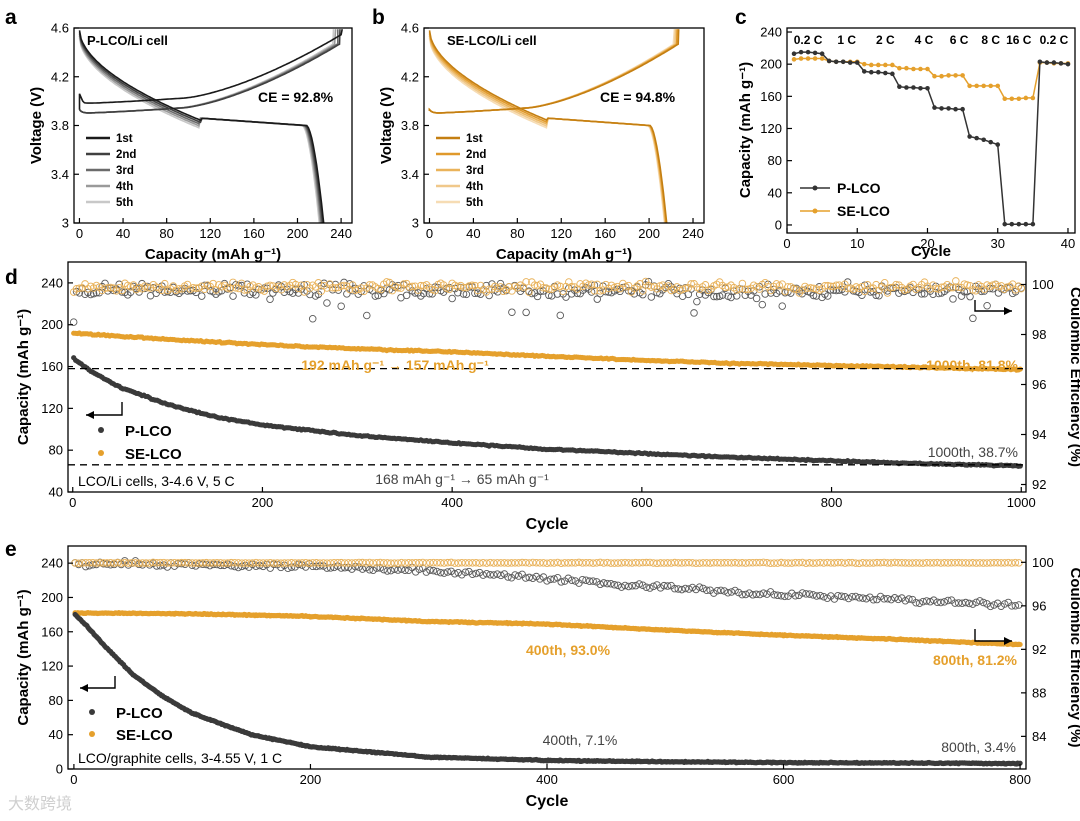  What do you see at coordinates (973, 452) in the screenshot?
I see `annotation-p-lco-retention: 1000th, 38.7%` at bounding box center [973, 452].